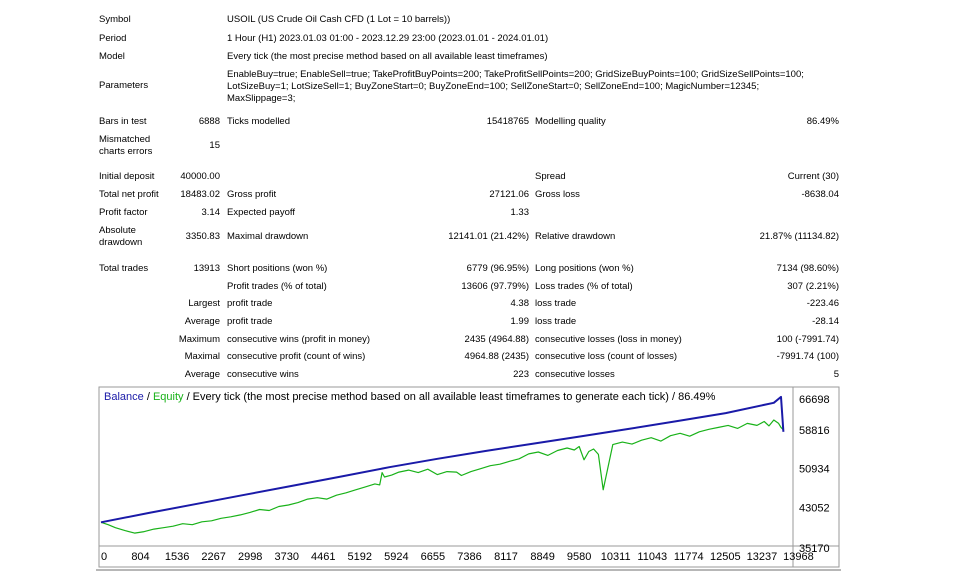 The width and height of the screenshot is (960, 577). What do you see at coordinates (584, 286) in the screenshot?
I see `loss-trades-label: Loss trades (% of total)` at bounding box center [584, 286].